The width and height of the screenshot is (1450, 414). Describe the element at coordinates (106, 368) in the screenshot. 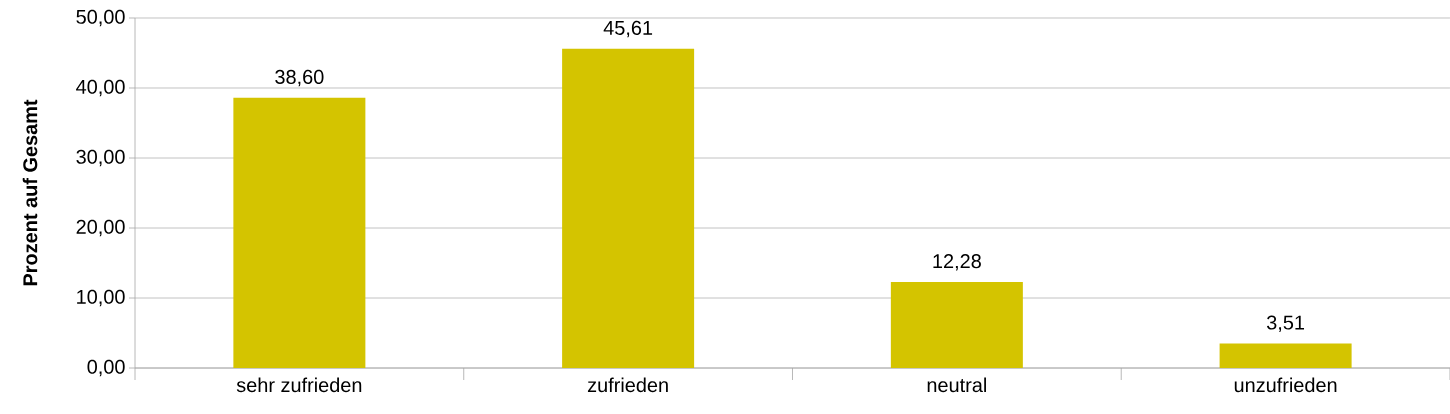

I see `y-tick-label: 0,00` at that location.